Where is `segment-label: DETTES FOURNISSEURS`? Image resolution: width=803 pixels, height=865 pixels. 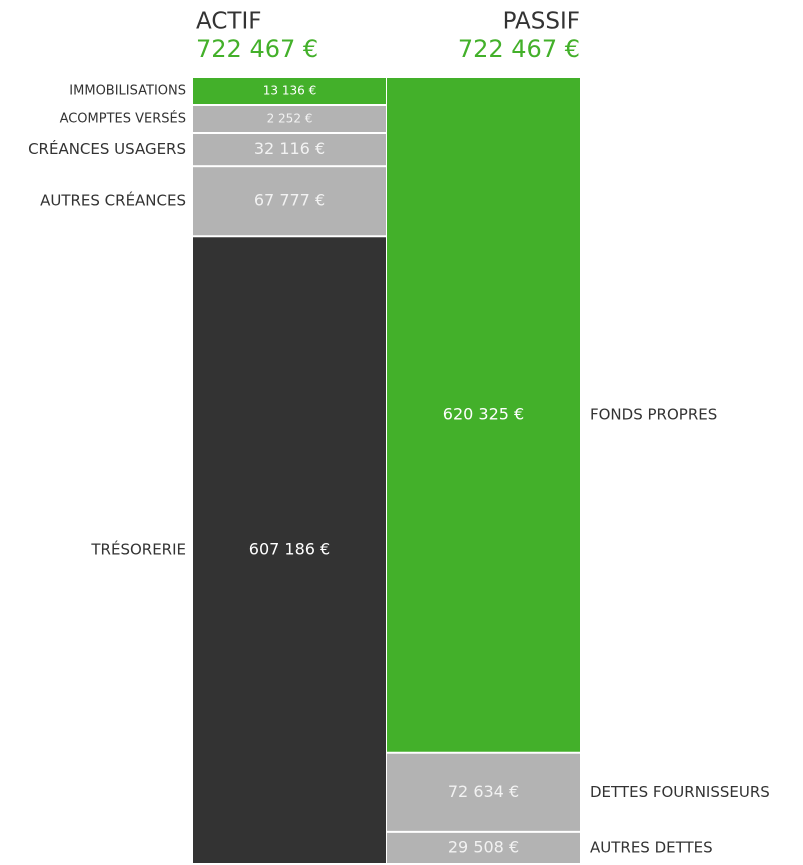 segment-label: DETTES FOURNISSEURS is located at coordinates (680, 792).